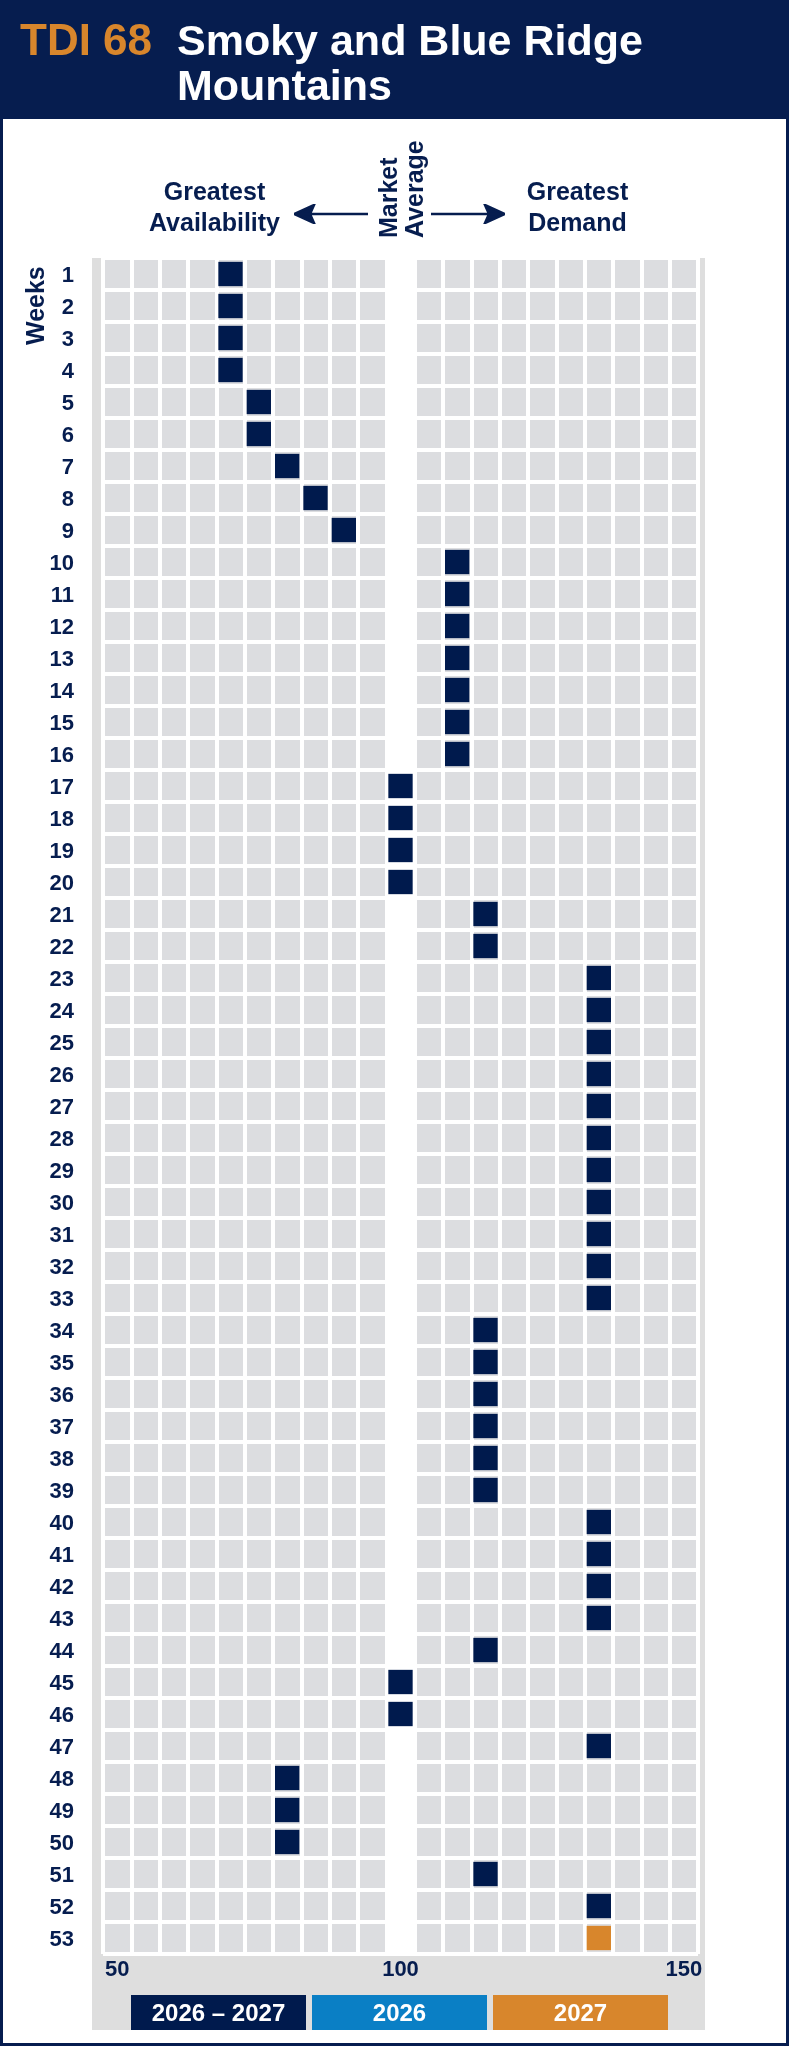  I want to click on y-tick-label: 40, so click(61, 1522).